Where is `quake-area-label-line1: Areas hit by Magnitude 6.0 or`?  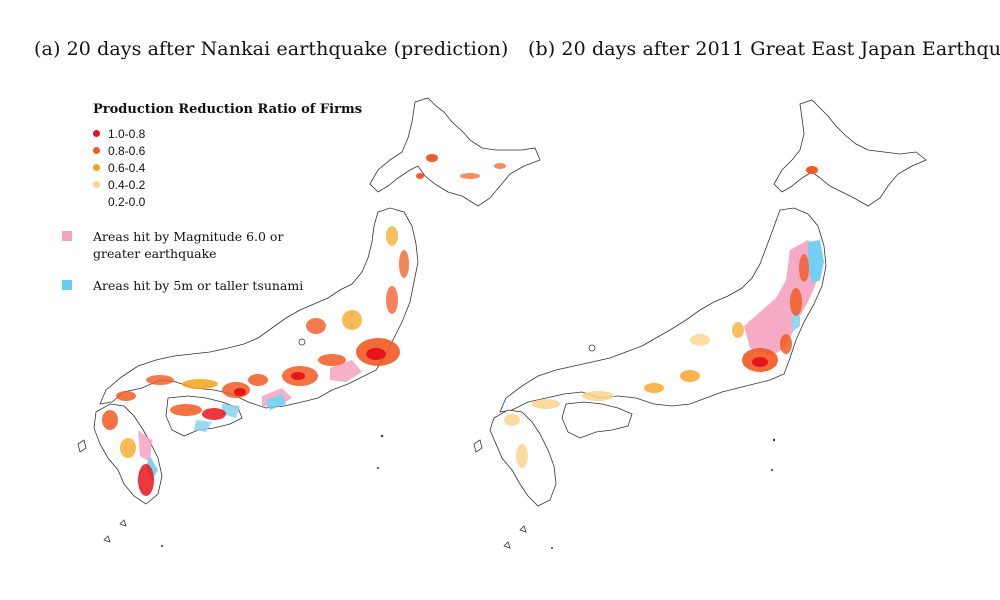 quake-area-label-line1: Areas hit by Magnitude 6.0 or is located at coordinates (188, 236).